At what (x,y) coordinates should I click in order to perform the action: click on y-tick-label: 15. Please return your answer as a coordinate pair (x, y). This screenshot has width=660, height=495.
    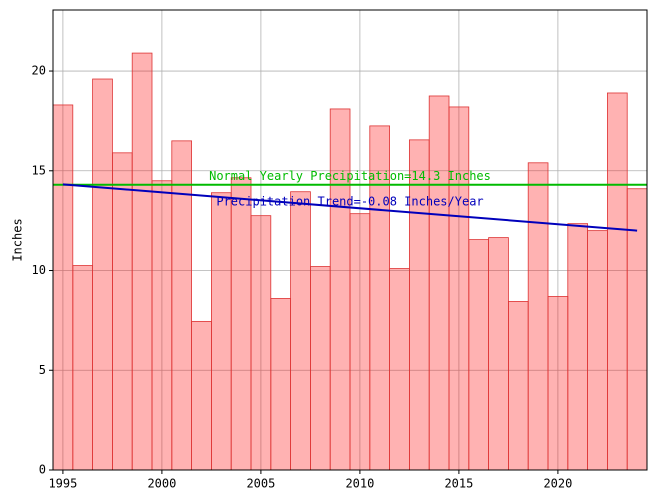
    Looking at the image, I should click on (39, 170).